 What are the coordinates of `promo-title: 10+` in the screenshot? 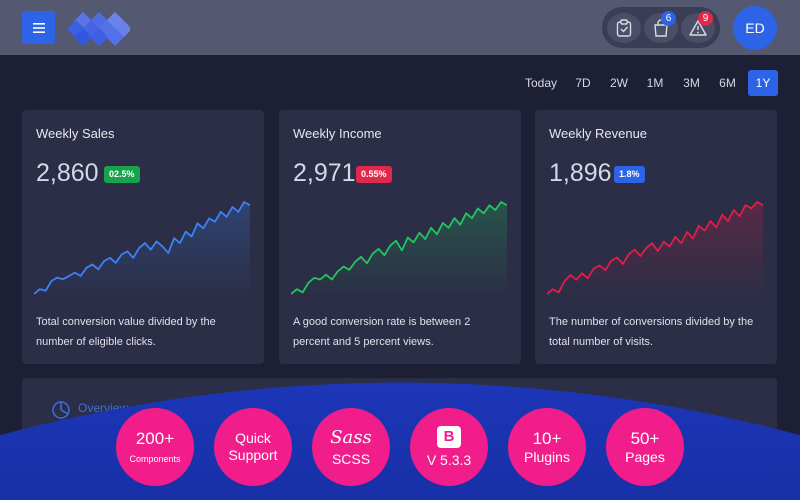 It's located at (547, 438).